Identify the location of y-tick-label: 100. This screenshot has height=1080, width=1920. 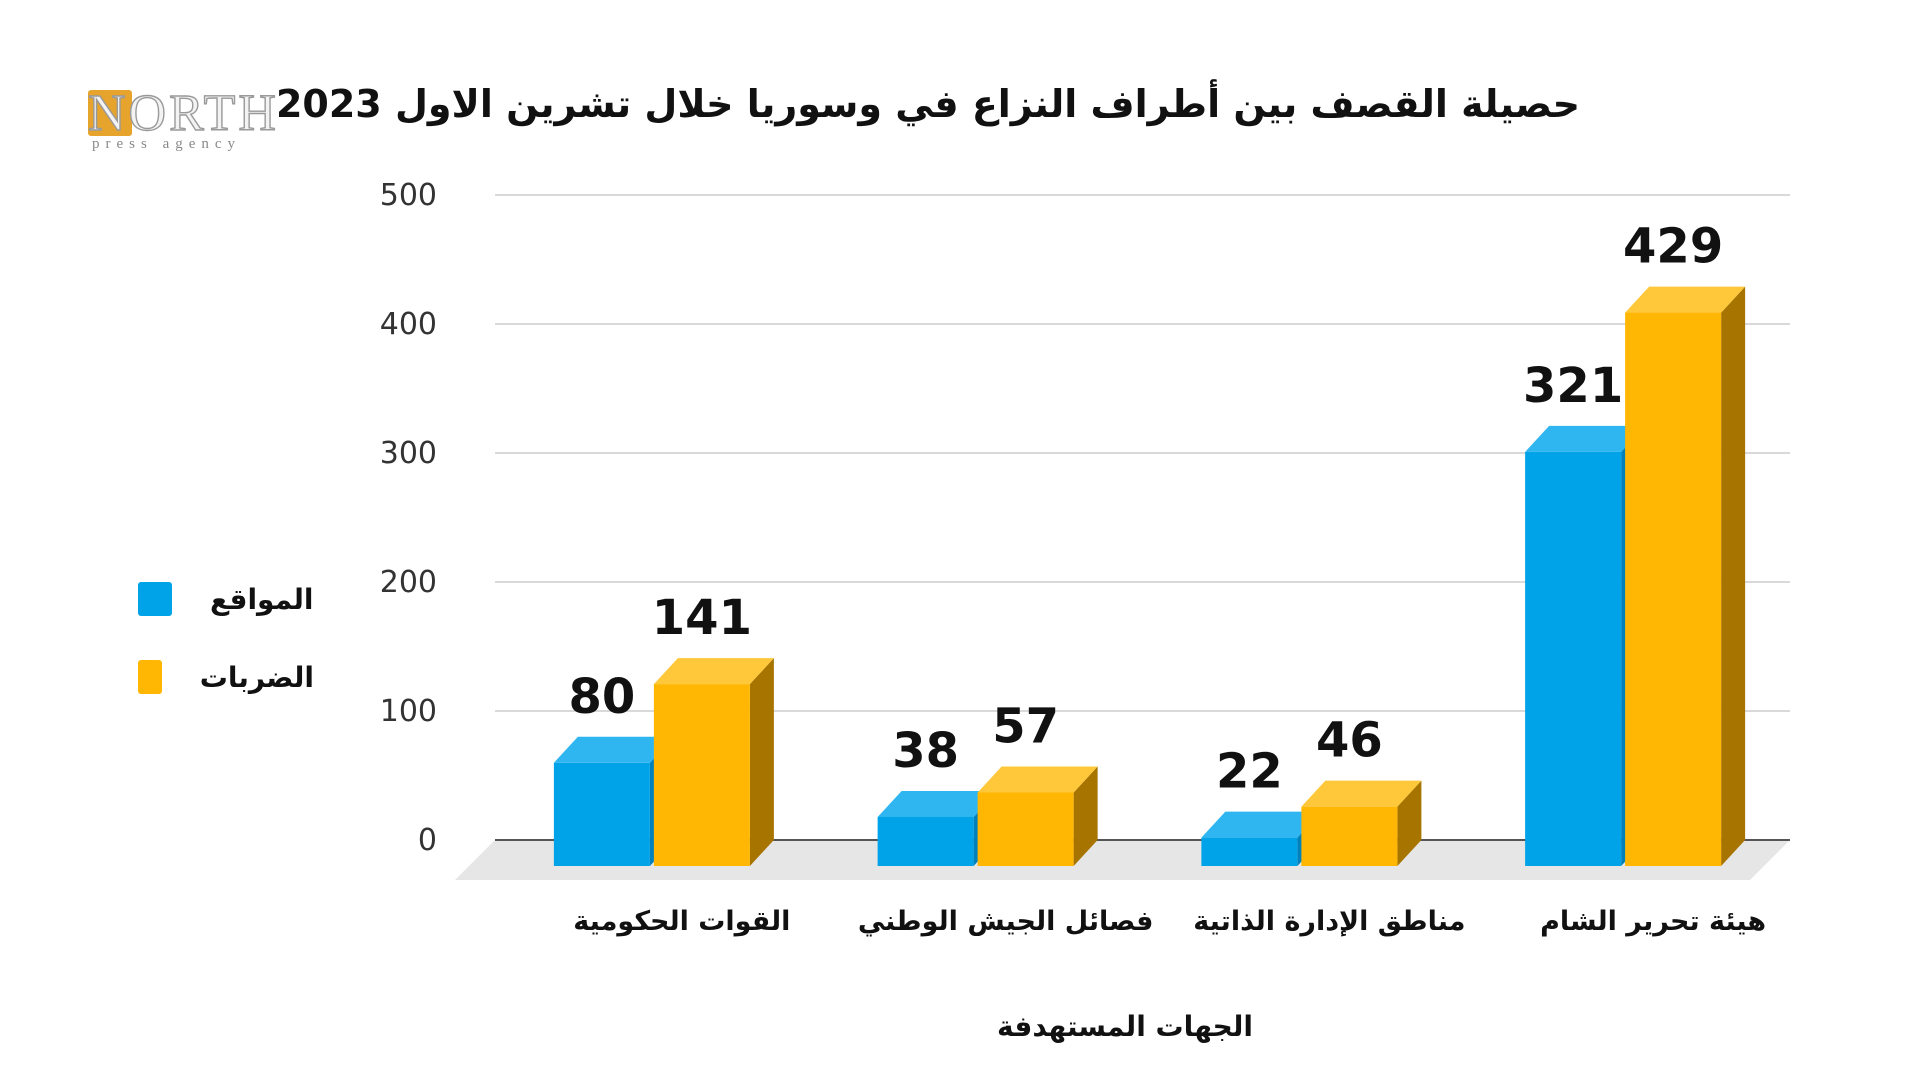
(408, 711).